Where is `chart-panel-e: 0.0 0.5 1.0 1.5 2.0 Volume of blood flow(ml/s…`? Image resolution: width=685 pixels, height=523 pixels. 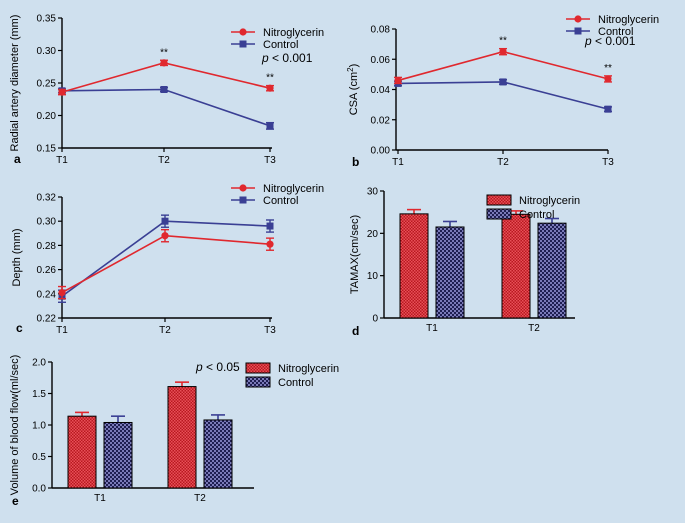
chart-panel-e: 0.0 0.5 1.0 1.5 2.0 Volume of blood flow(ml/s… is located at coordinates (174, 431).